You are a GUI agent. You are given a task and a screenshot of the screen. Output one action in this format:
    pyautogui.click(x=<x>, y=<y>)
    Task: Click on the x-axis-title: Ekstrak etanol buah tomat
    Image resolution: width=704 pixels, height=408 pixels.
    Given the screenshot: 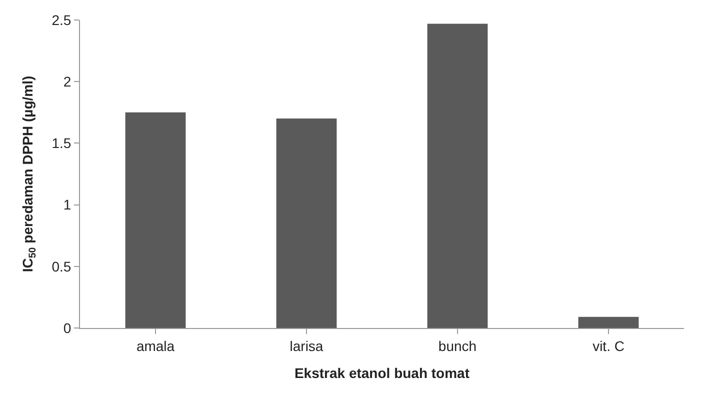 What is the action you would take?
    pyautogui.click(x=382, y=373)
    